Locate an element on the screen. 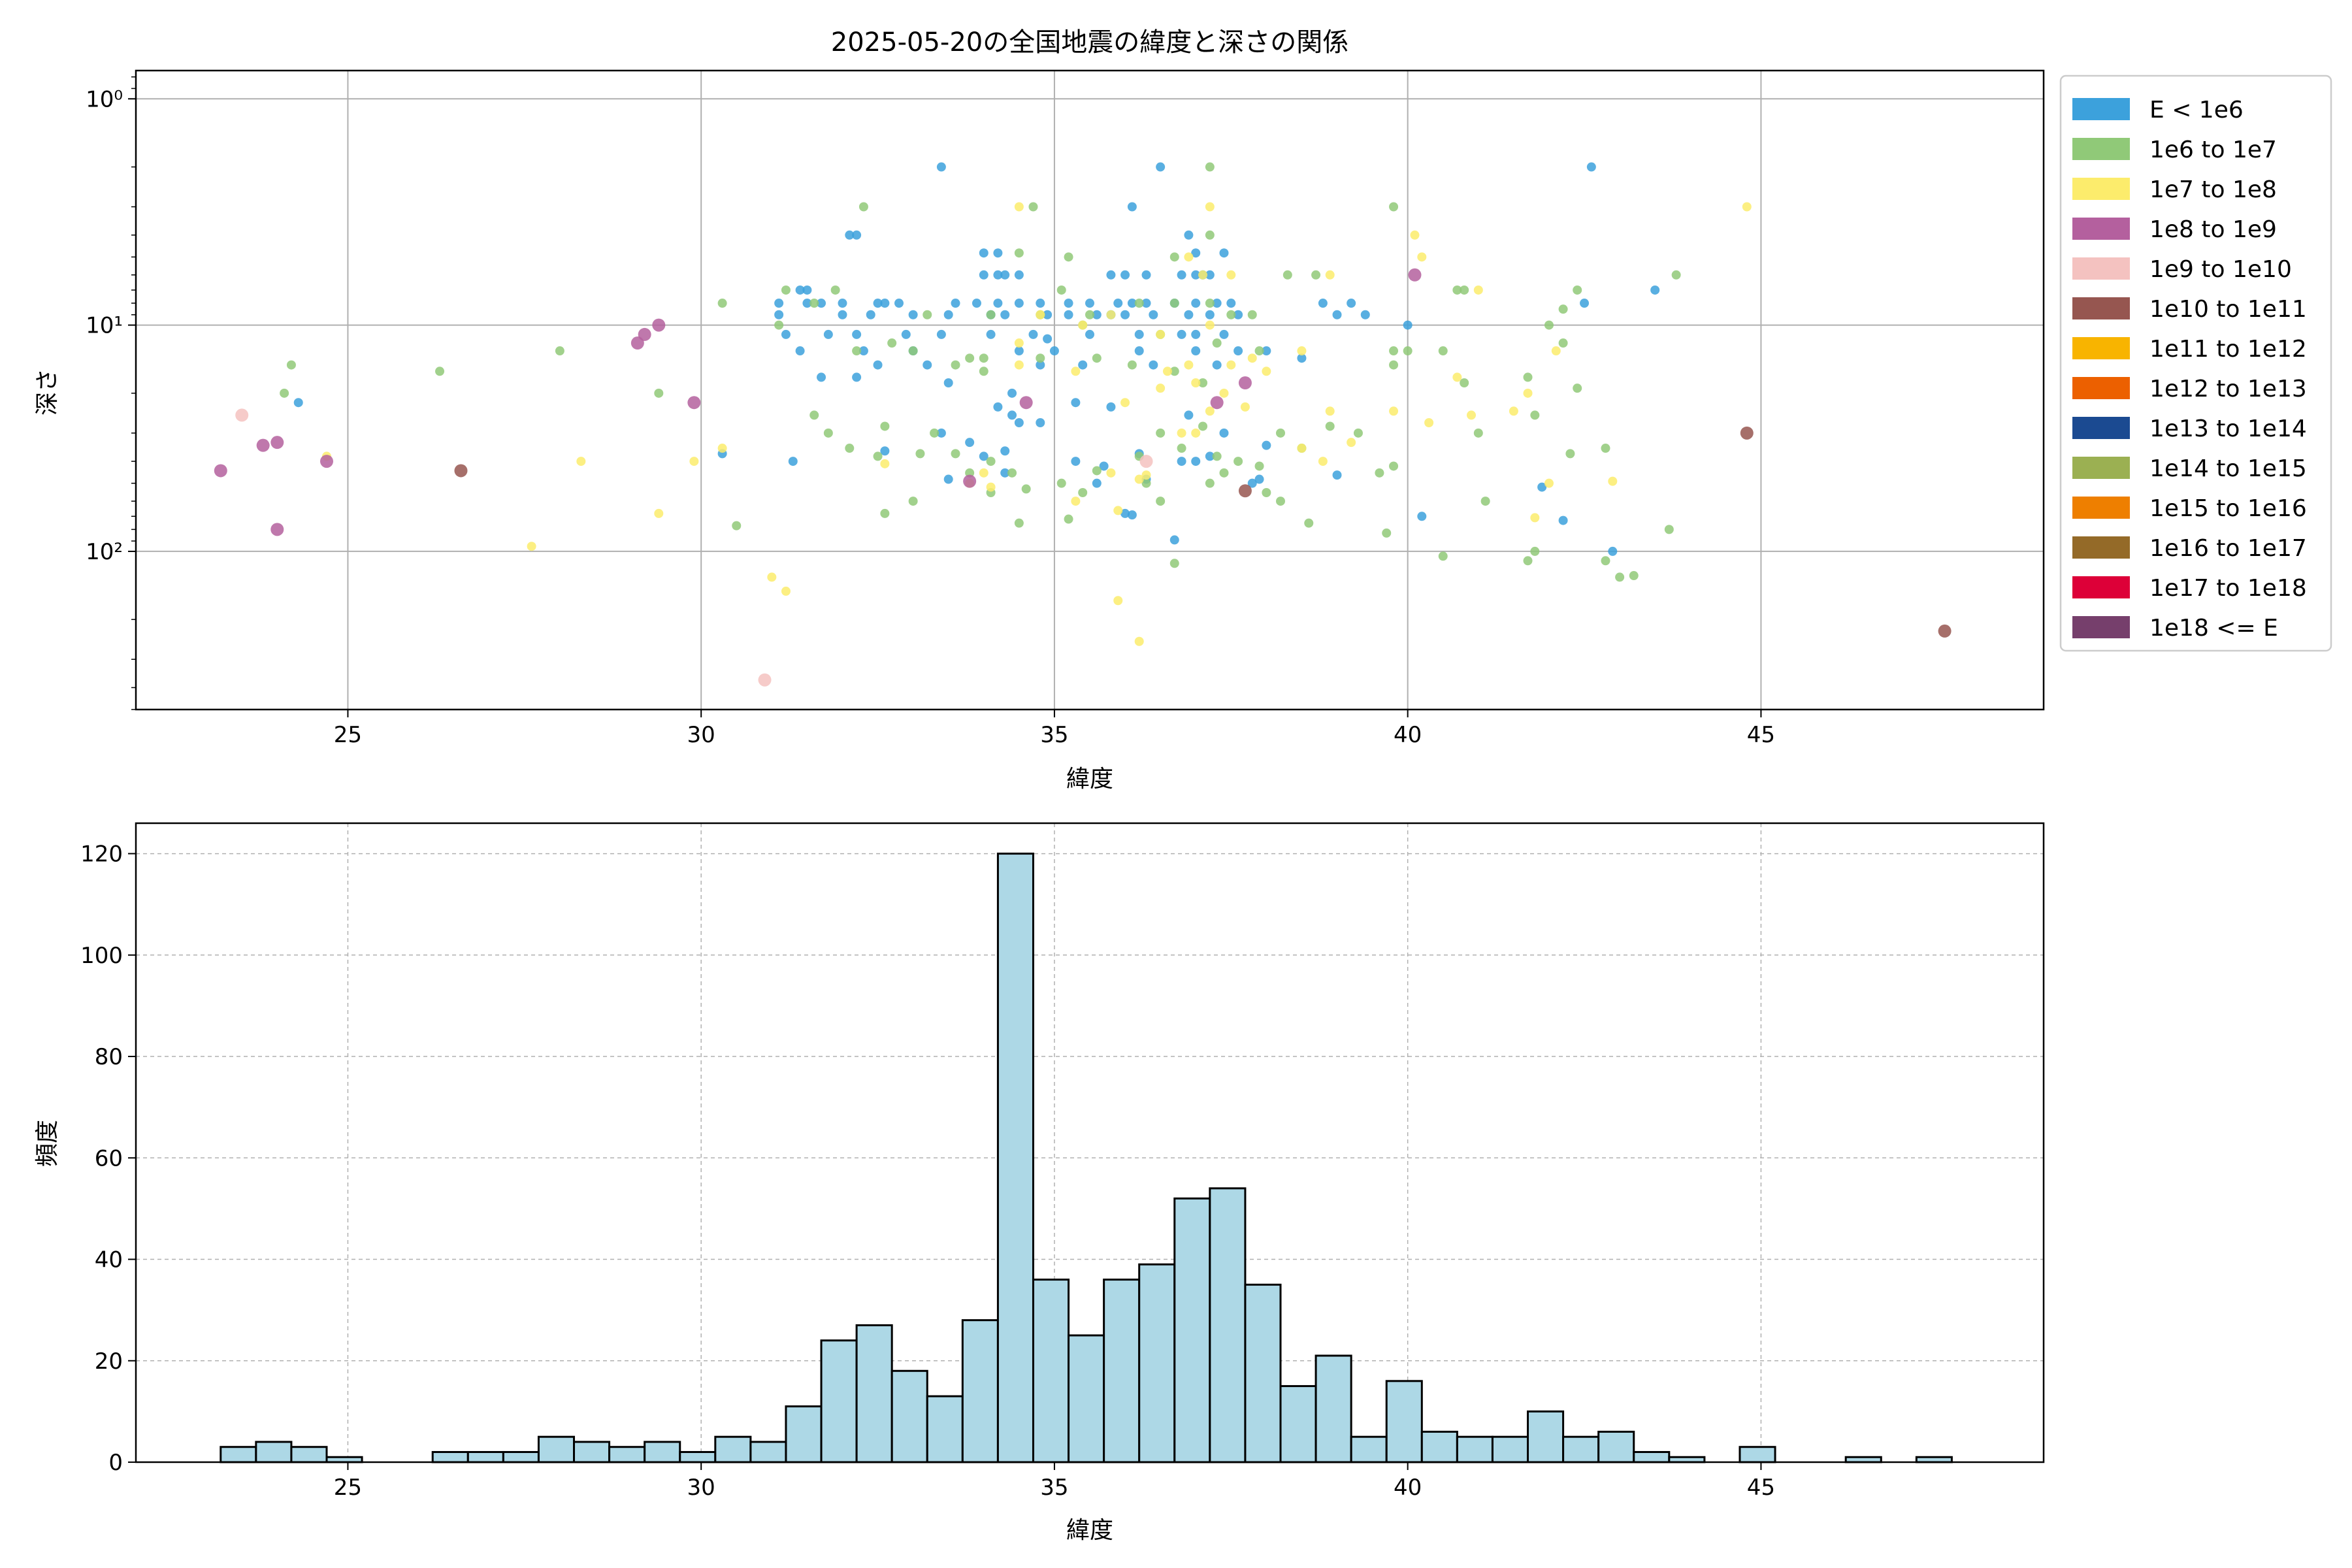 Image resolution: width=2352 pixels, height=1568 pixels. legend-label: 1e12 to 1e13 is located at coordinates (2228, 389).